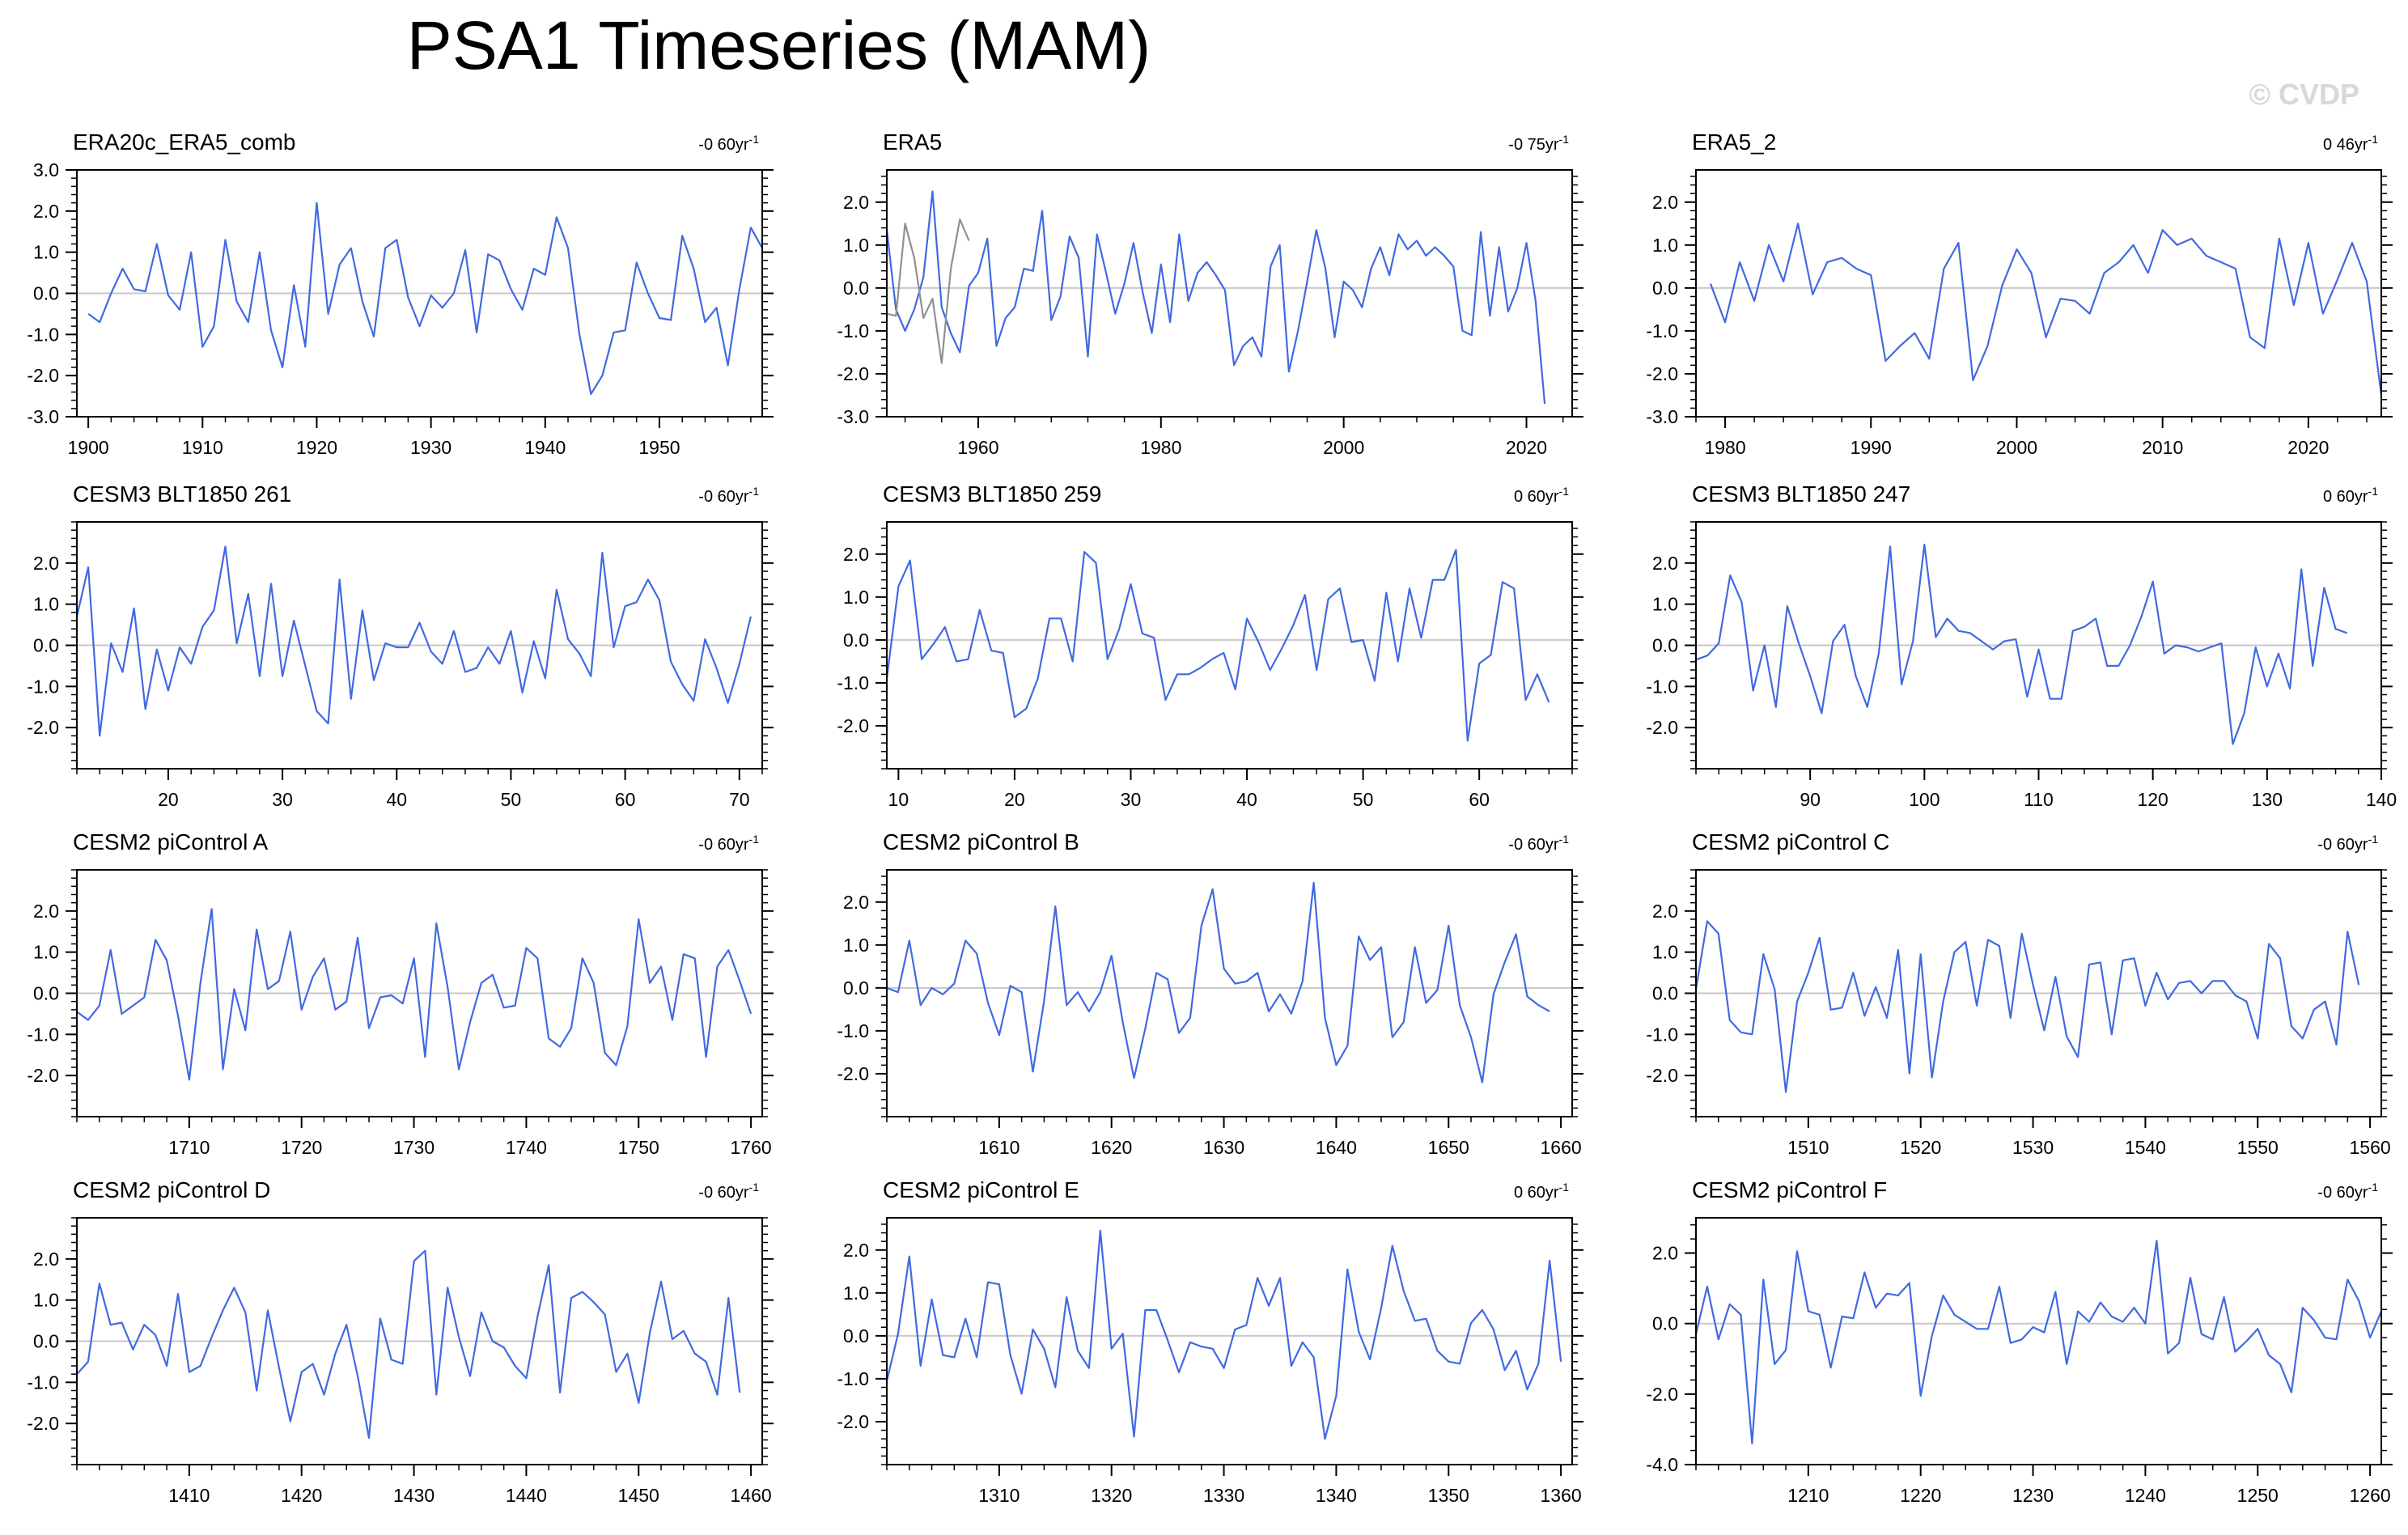  Describe the element at coordinates (1734, 142) in the screenshot. I see `panel-title: ERA5_2` at that location.